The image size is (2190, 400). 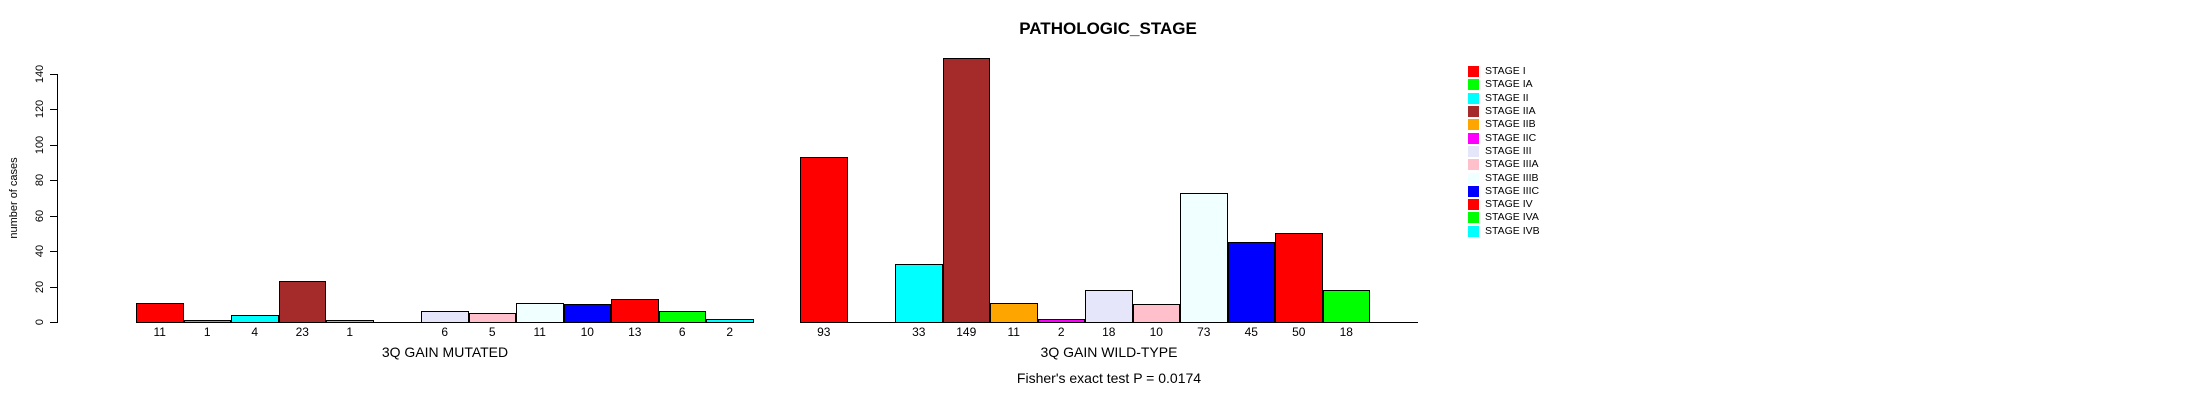 What do you see at coordinates (40, 215) in the screenshot?
I see `y-tick-label: 60` at bounding box center [40, 215].